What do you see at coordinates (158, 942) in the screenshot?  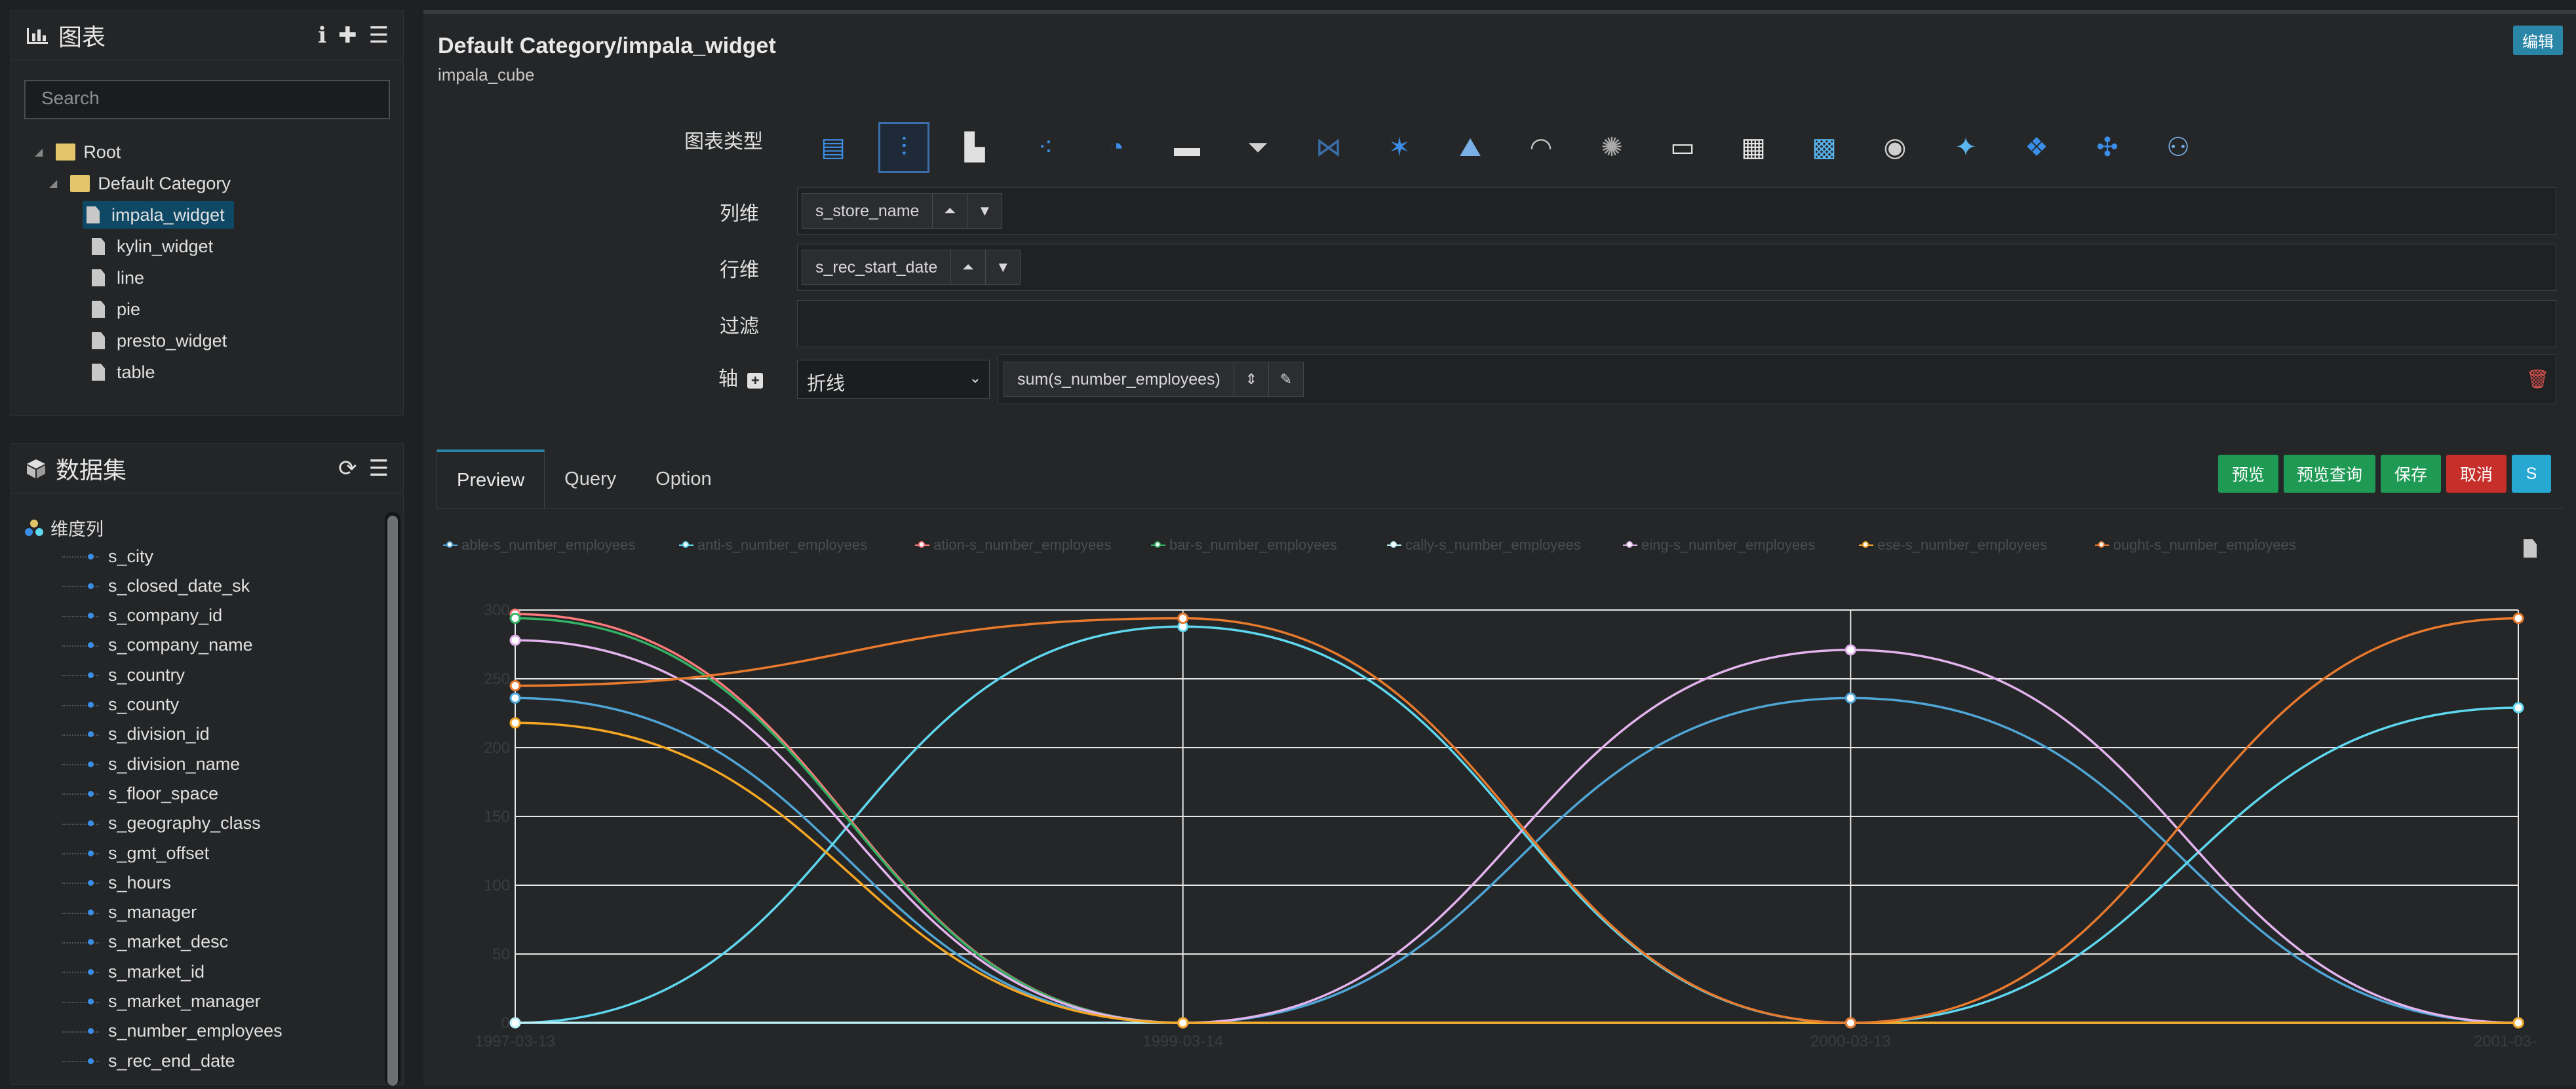 I see `dataset-column-item: s_market_desc` at bounding box center [158, 942].